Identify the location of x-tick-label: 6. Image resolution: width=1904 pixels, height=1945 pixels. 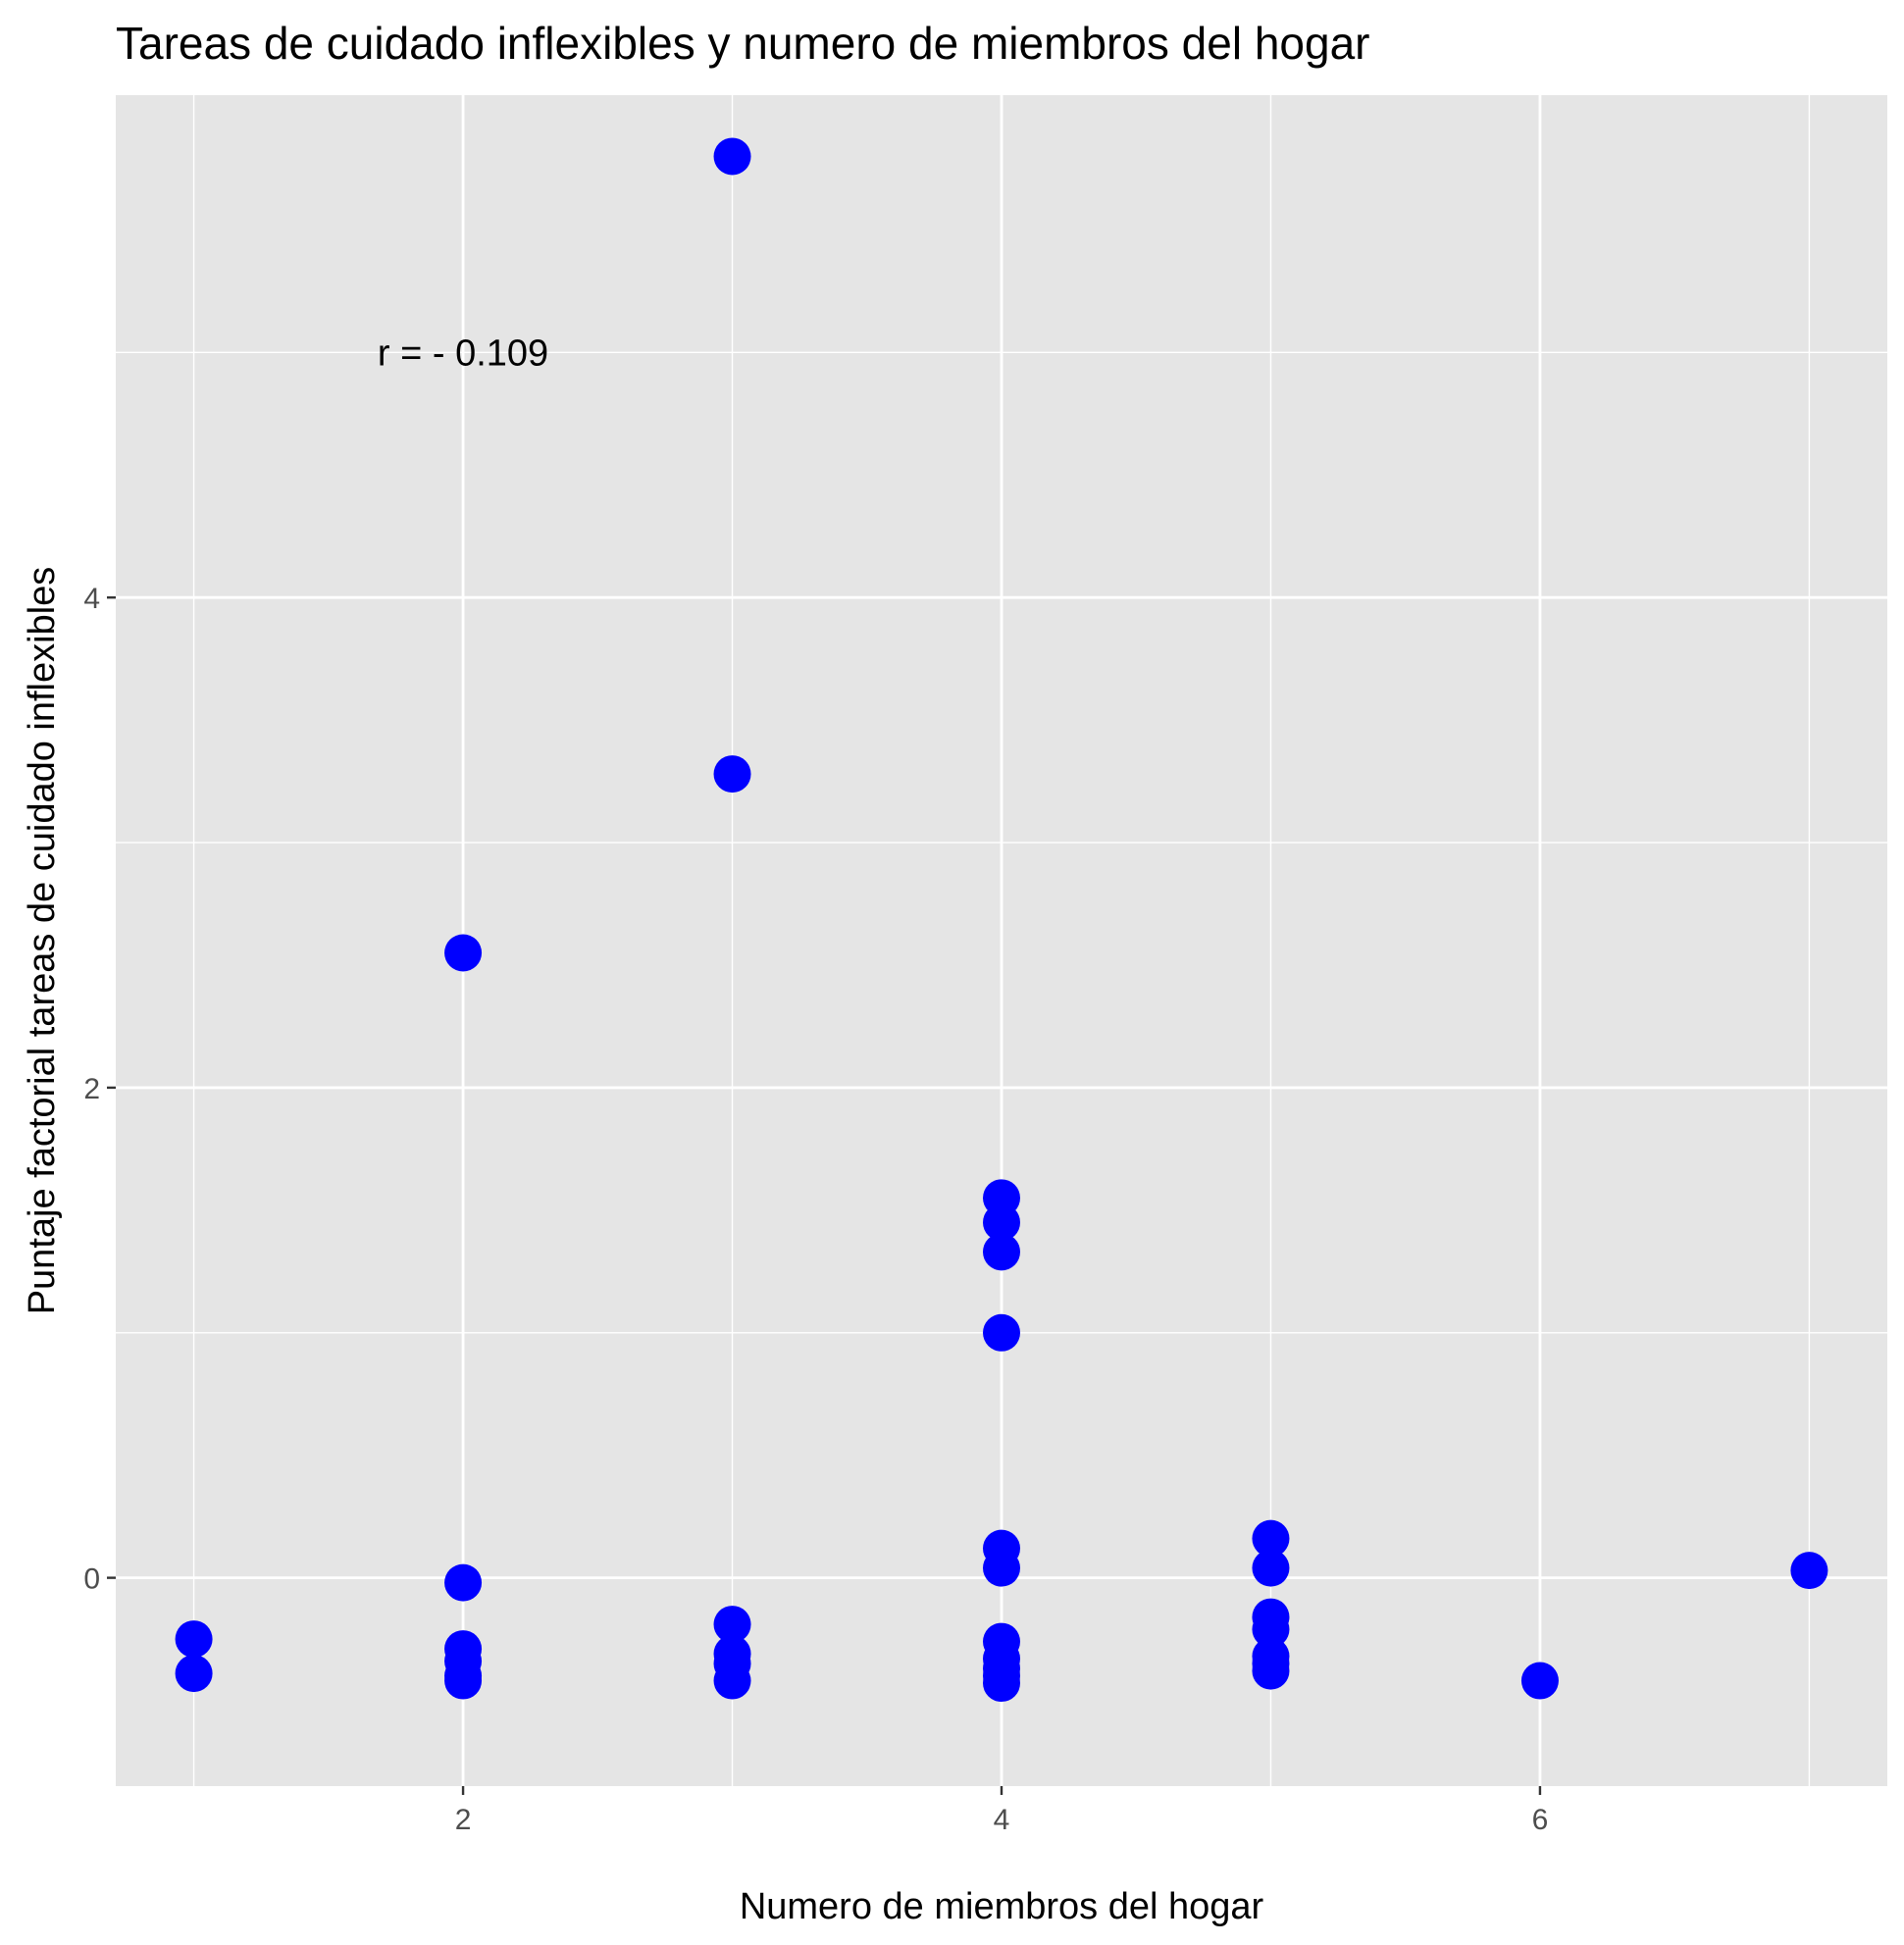
(1540, 1820).